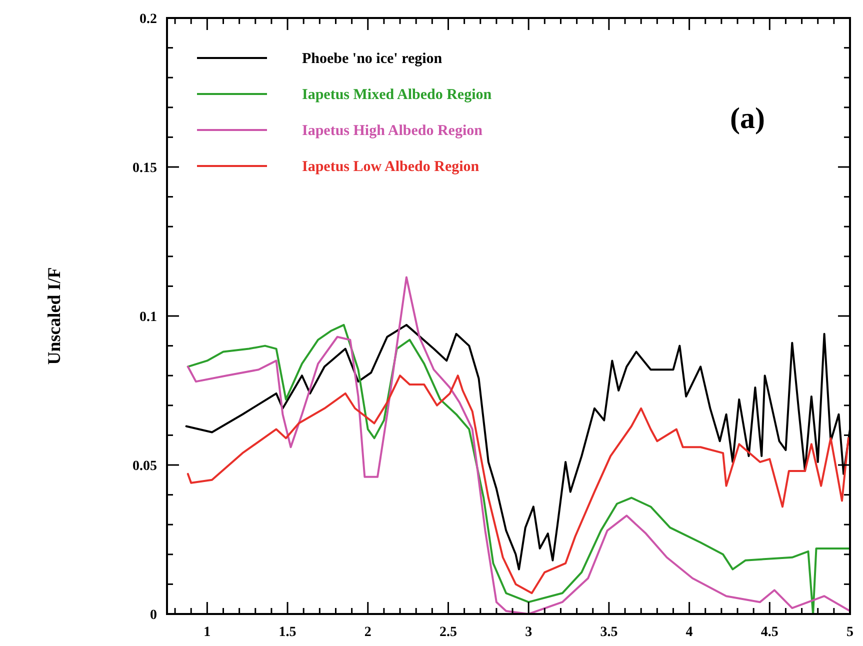  Describe the element at coordinates (148, 19) in the screenshot. I see `y-tick-label: 0.2` at that location.